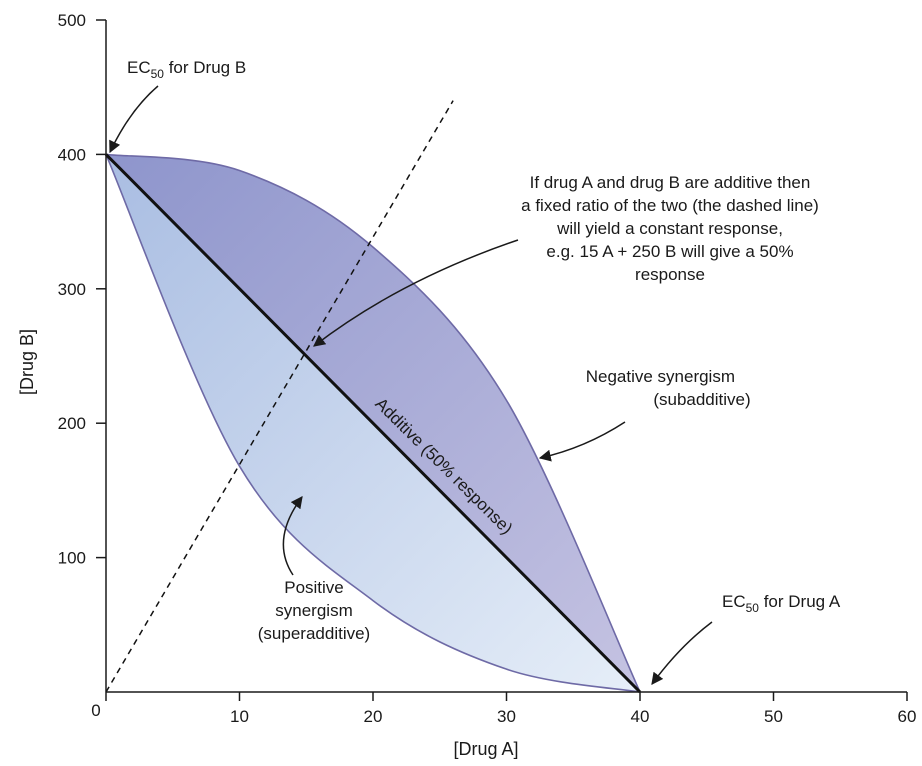 The height and width of the screenshot is (766, 922). What do you see at coordinates (134, 119) in the screenshot?
I see `ec50-drug-b-arrow` at bounding box center [134, 119].